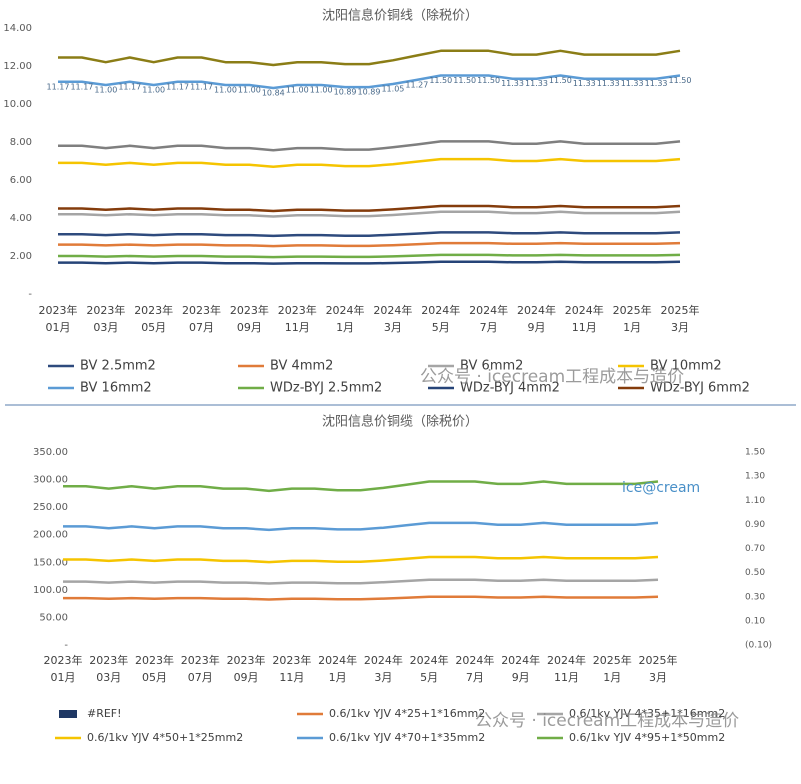  What do you see at coordinates (661, 488) in the screenshot?
I see `annotation: ice@cream` at bounding box center [661, 488].